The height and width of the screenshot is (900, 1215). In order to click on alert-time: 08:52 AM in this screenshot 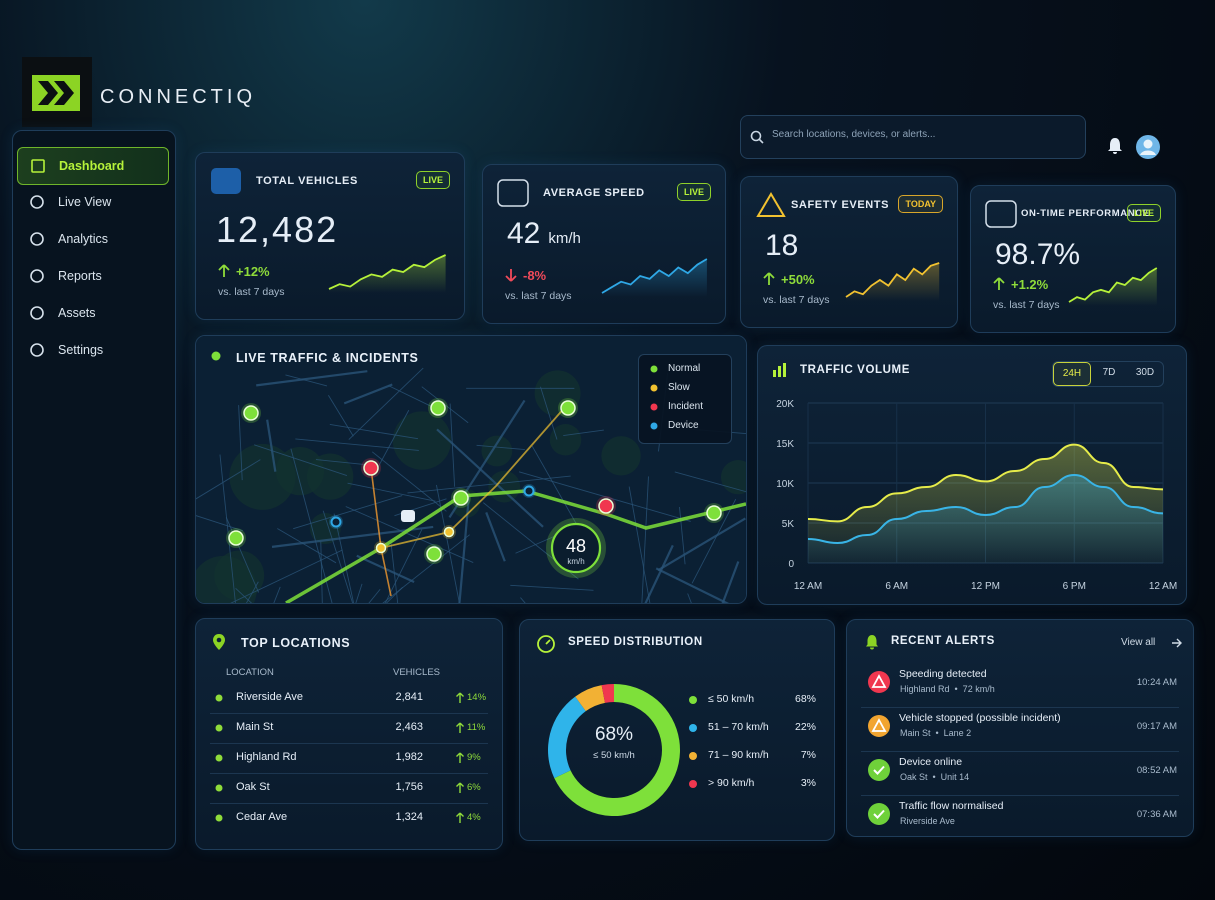, I will do `click(1156, 770)`.